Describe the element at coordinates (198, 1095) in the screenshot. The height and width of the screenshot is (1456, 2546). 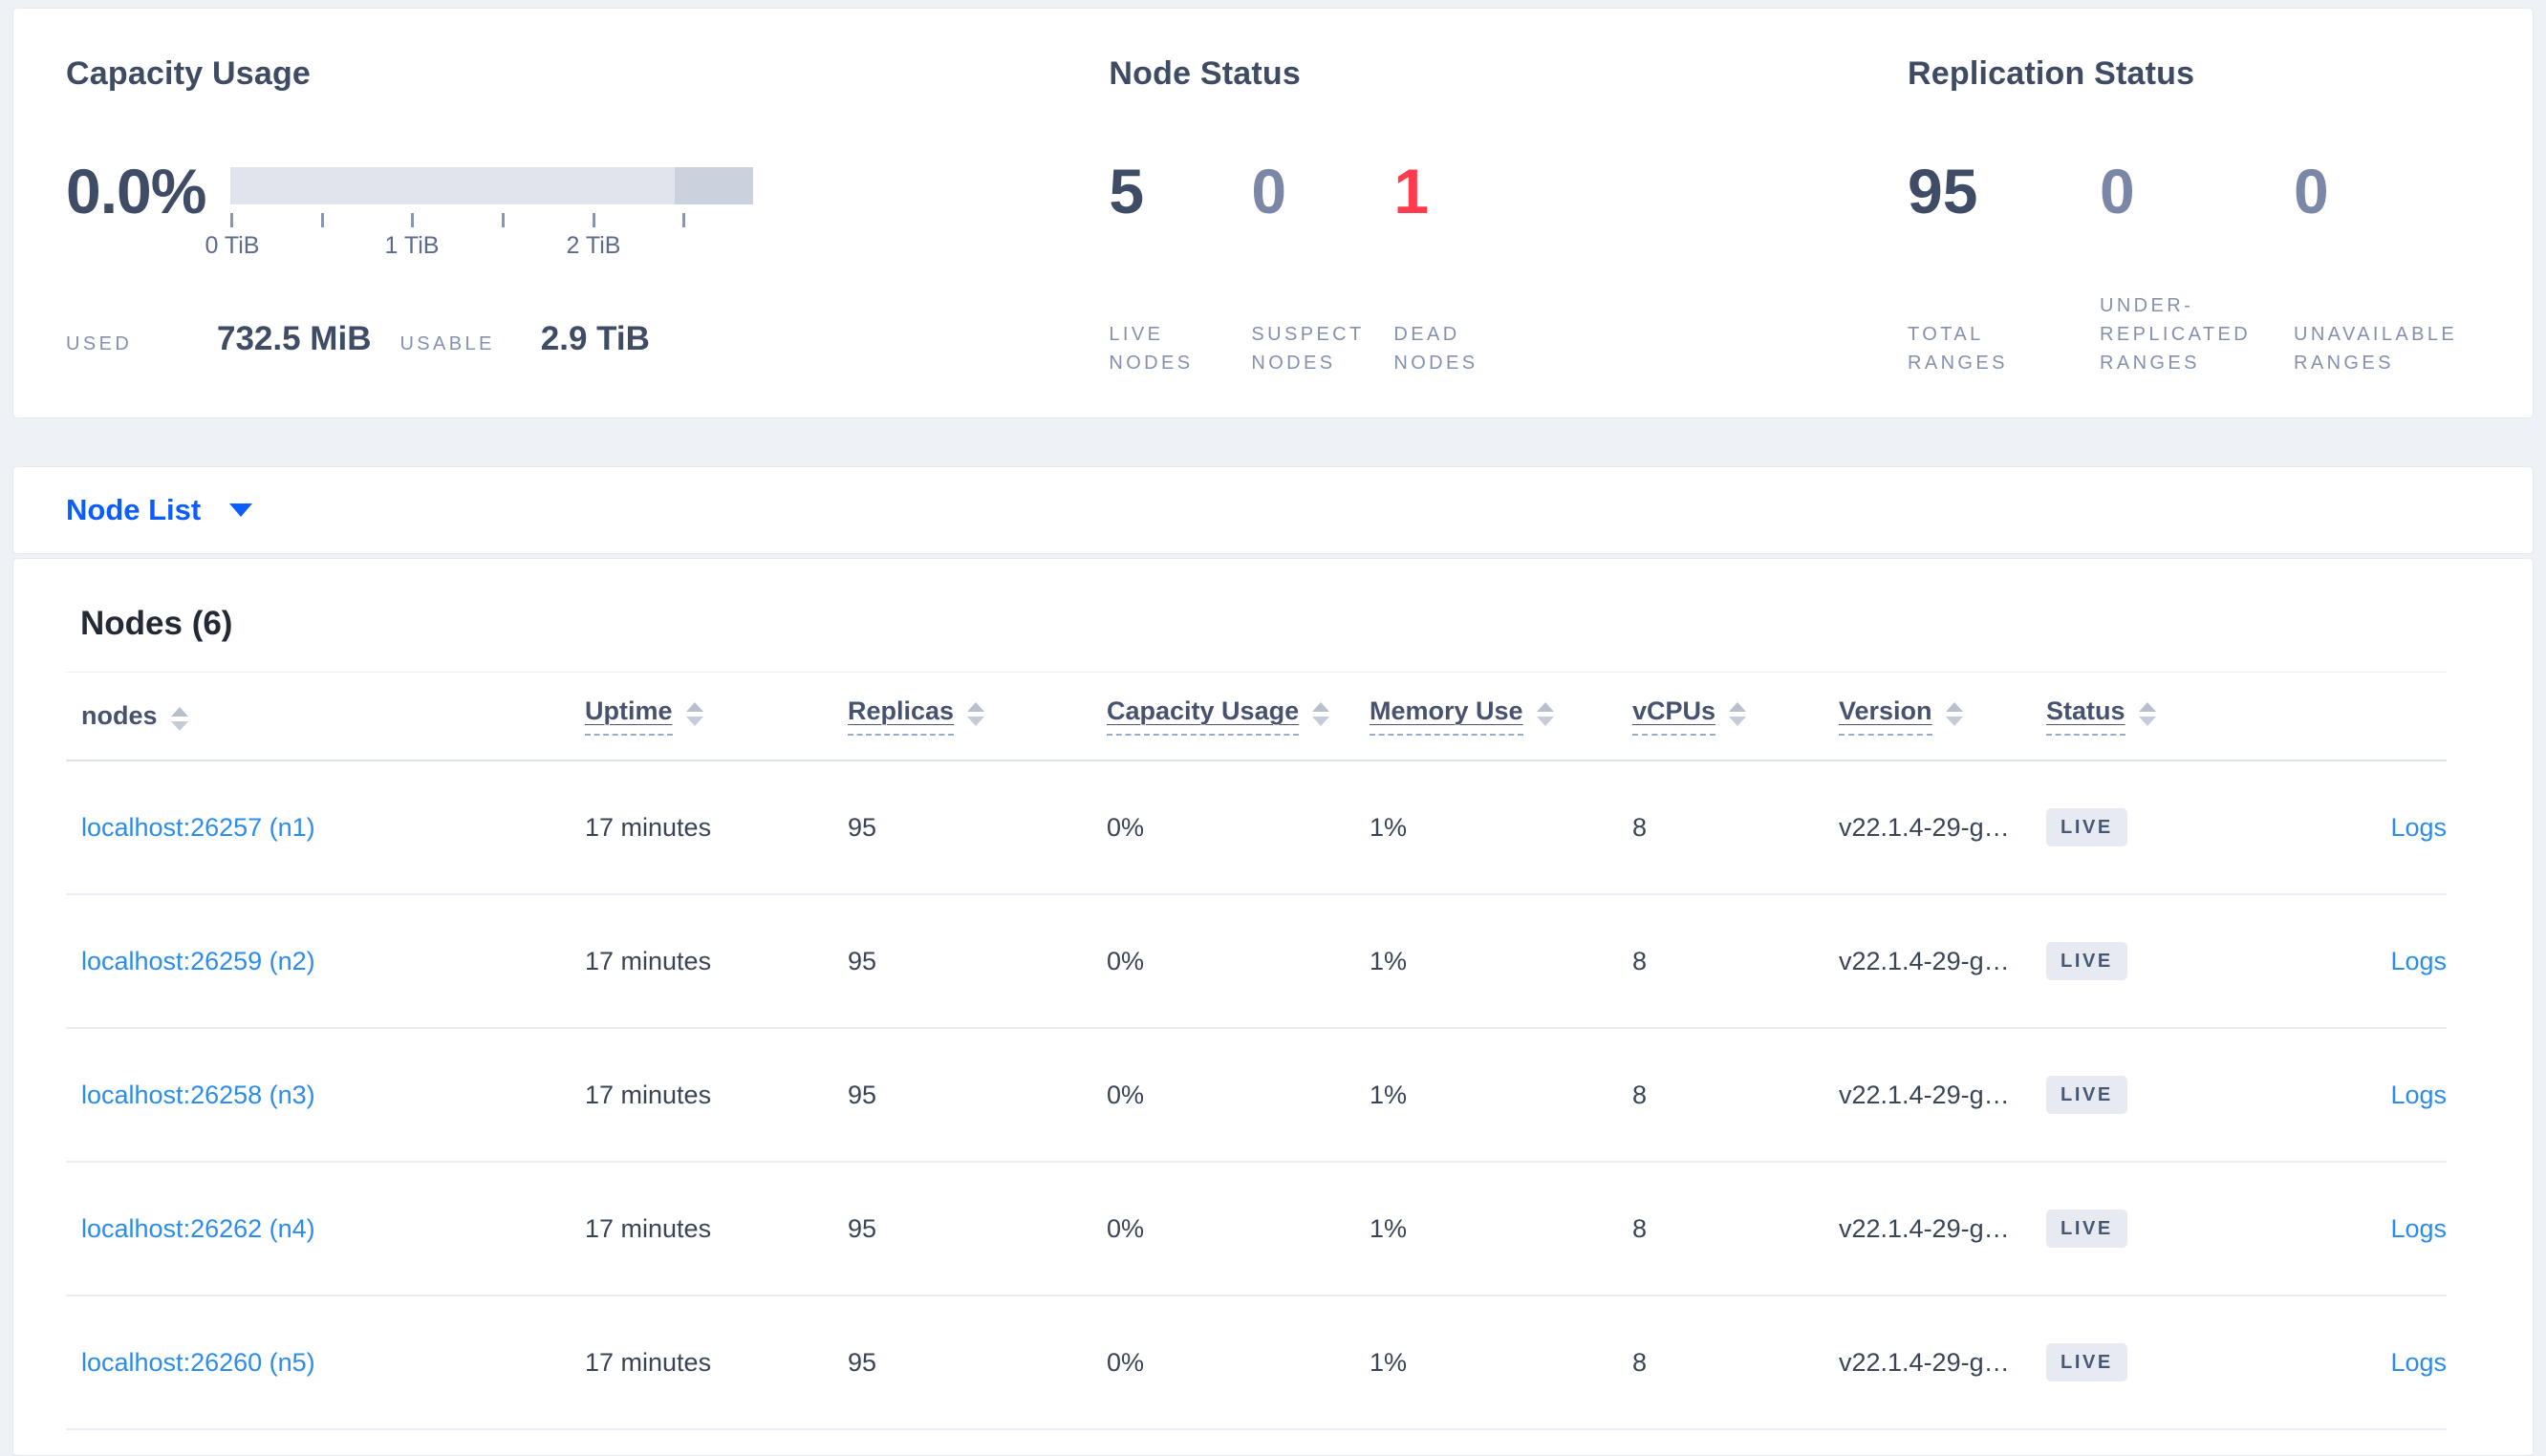
I see `node-link: localhost:26258 (n3)` at that location.